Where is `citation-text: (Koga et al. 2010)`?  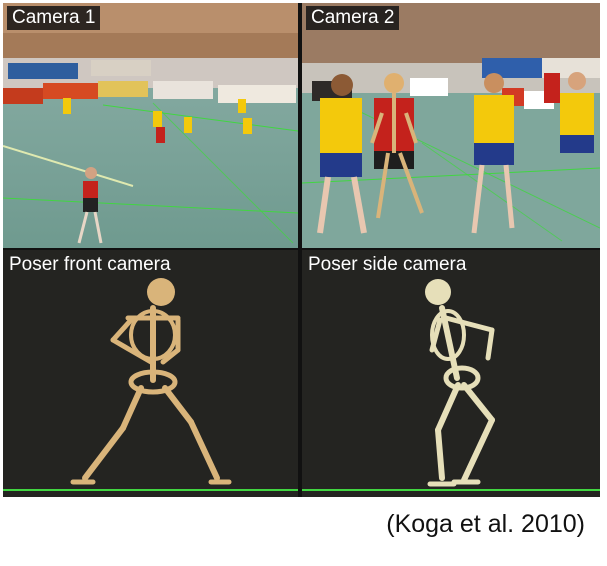
citation-text: (Koga et al. 2010) is located at coordinates (485, 524).